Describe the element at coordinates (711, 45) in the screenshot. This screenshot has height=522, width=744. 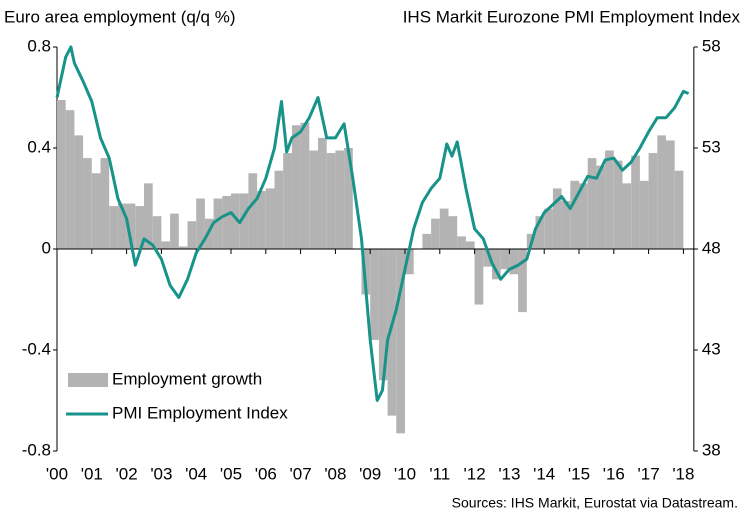
I see `y2-tick-label: 58` at that location.